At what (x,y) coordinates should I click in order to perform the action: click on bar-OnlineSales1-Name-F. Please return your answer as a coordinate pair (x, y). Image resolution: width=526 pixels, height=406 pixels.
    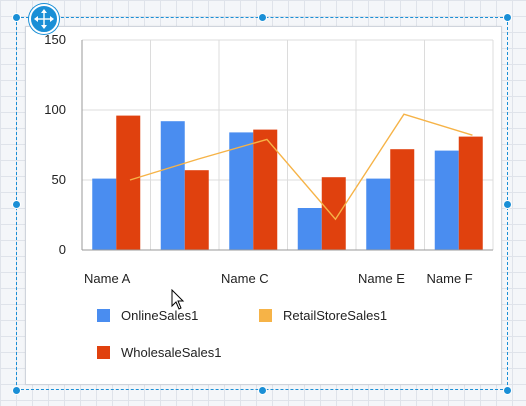
    Looking at the image, I should click on (446, 200).